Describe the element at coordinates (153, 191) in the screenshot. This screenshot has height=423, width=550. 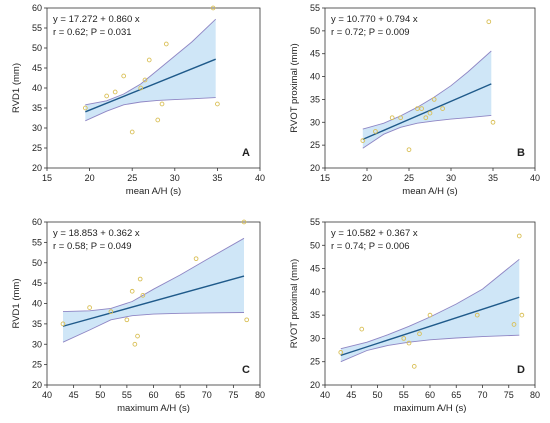
I see `x-axis-label: mean A/H (s)` at that location.